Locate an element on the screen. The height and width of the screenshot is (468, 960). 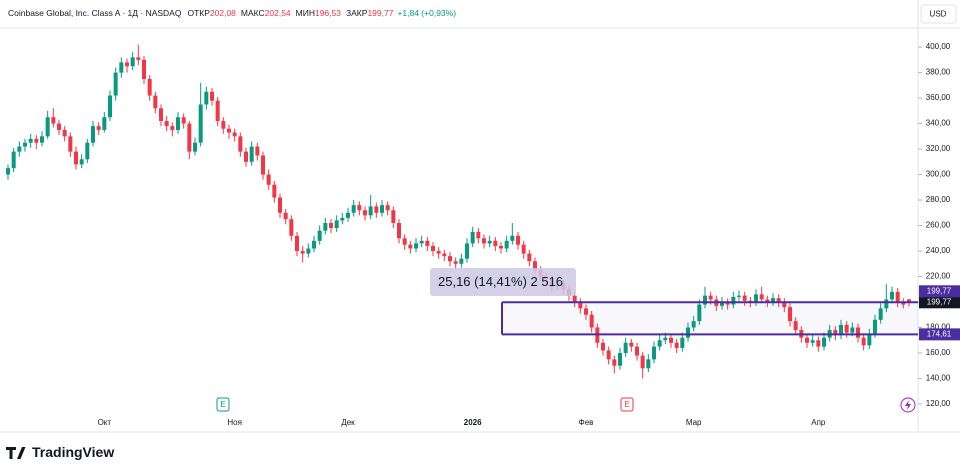
field-value: 202,54 is located at coordinates (278, 13).